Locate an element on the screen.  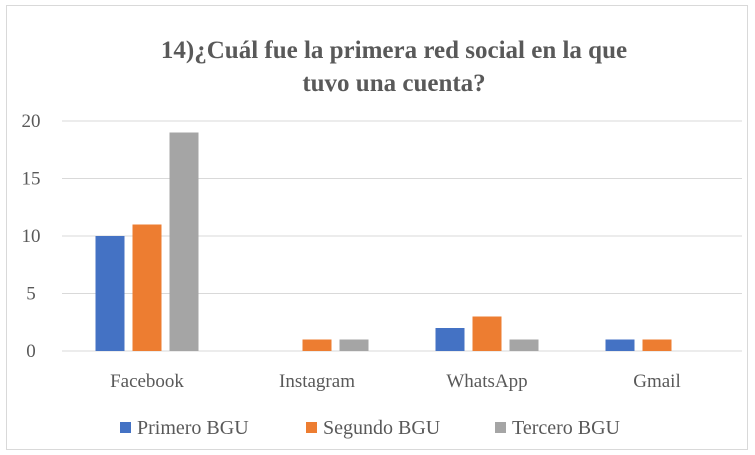
x-tick-label: Instagram is located at coordinates (317, 381).